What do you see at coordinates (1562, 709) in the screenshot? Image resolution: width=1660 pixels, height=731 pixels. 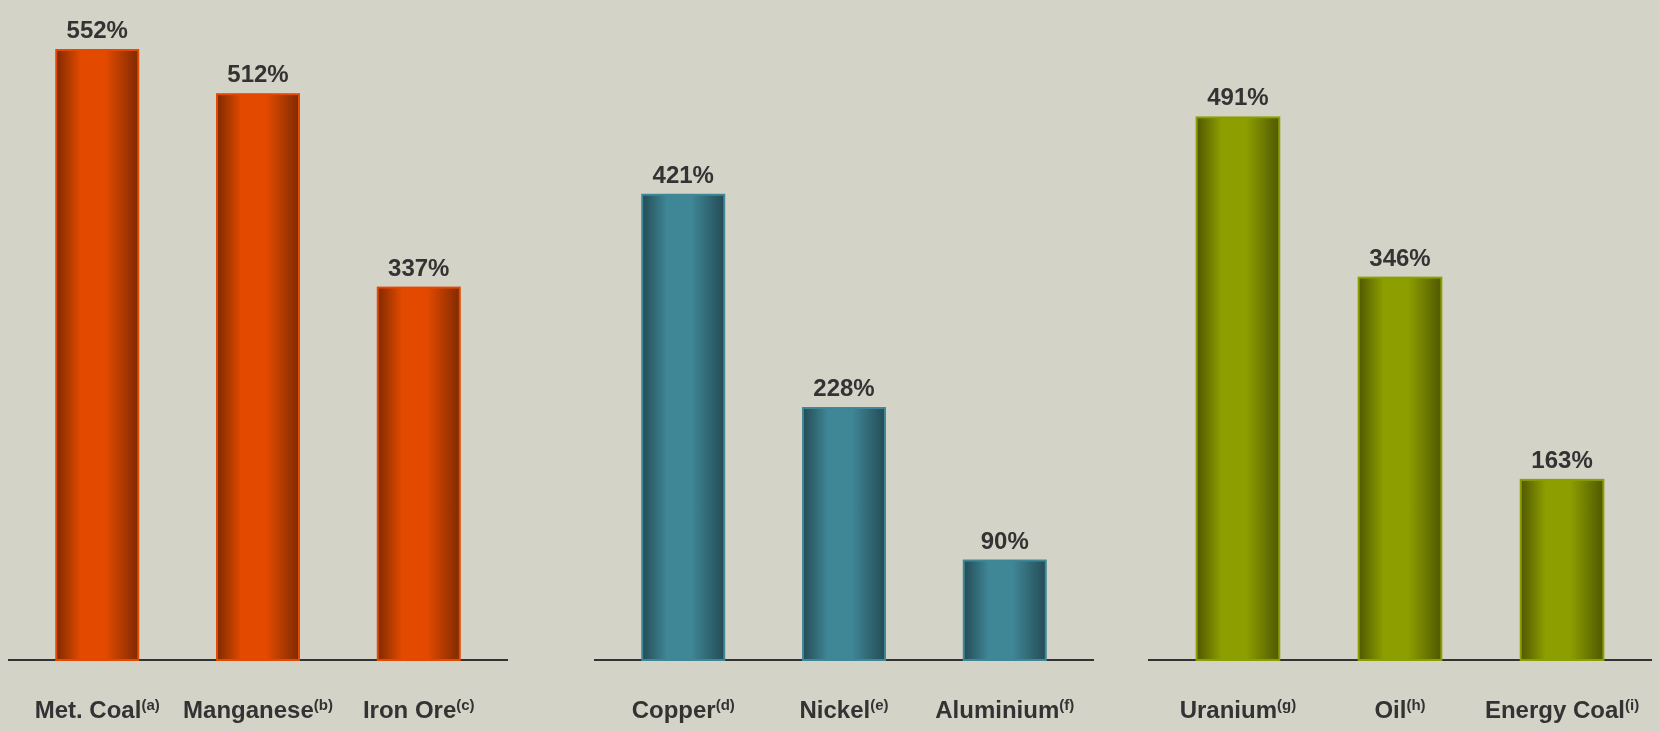 I see `x-tick-label: Energy Coal$^{(i)}$` at bounding box center [1562, 709].